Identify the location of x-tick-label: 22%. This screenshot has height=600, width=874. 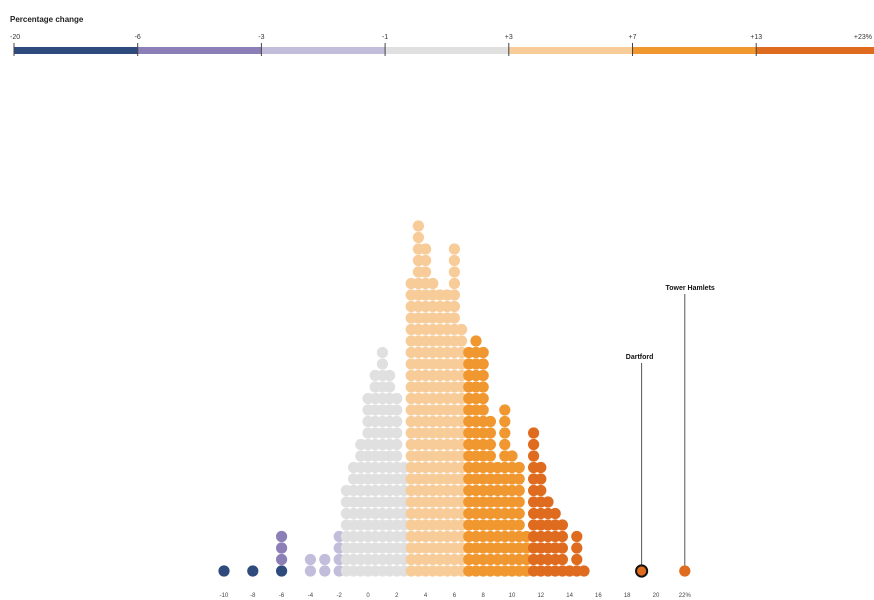
(685, 596).